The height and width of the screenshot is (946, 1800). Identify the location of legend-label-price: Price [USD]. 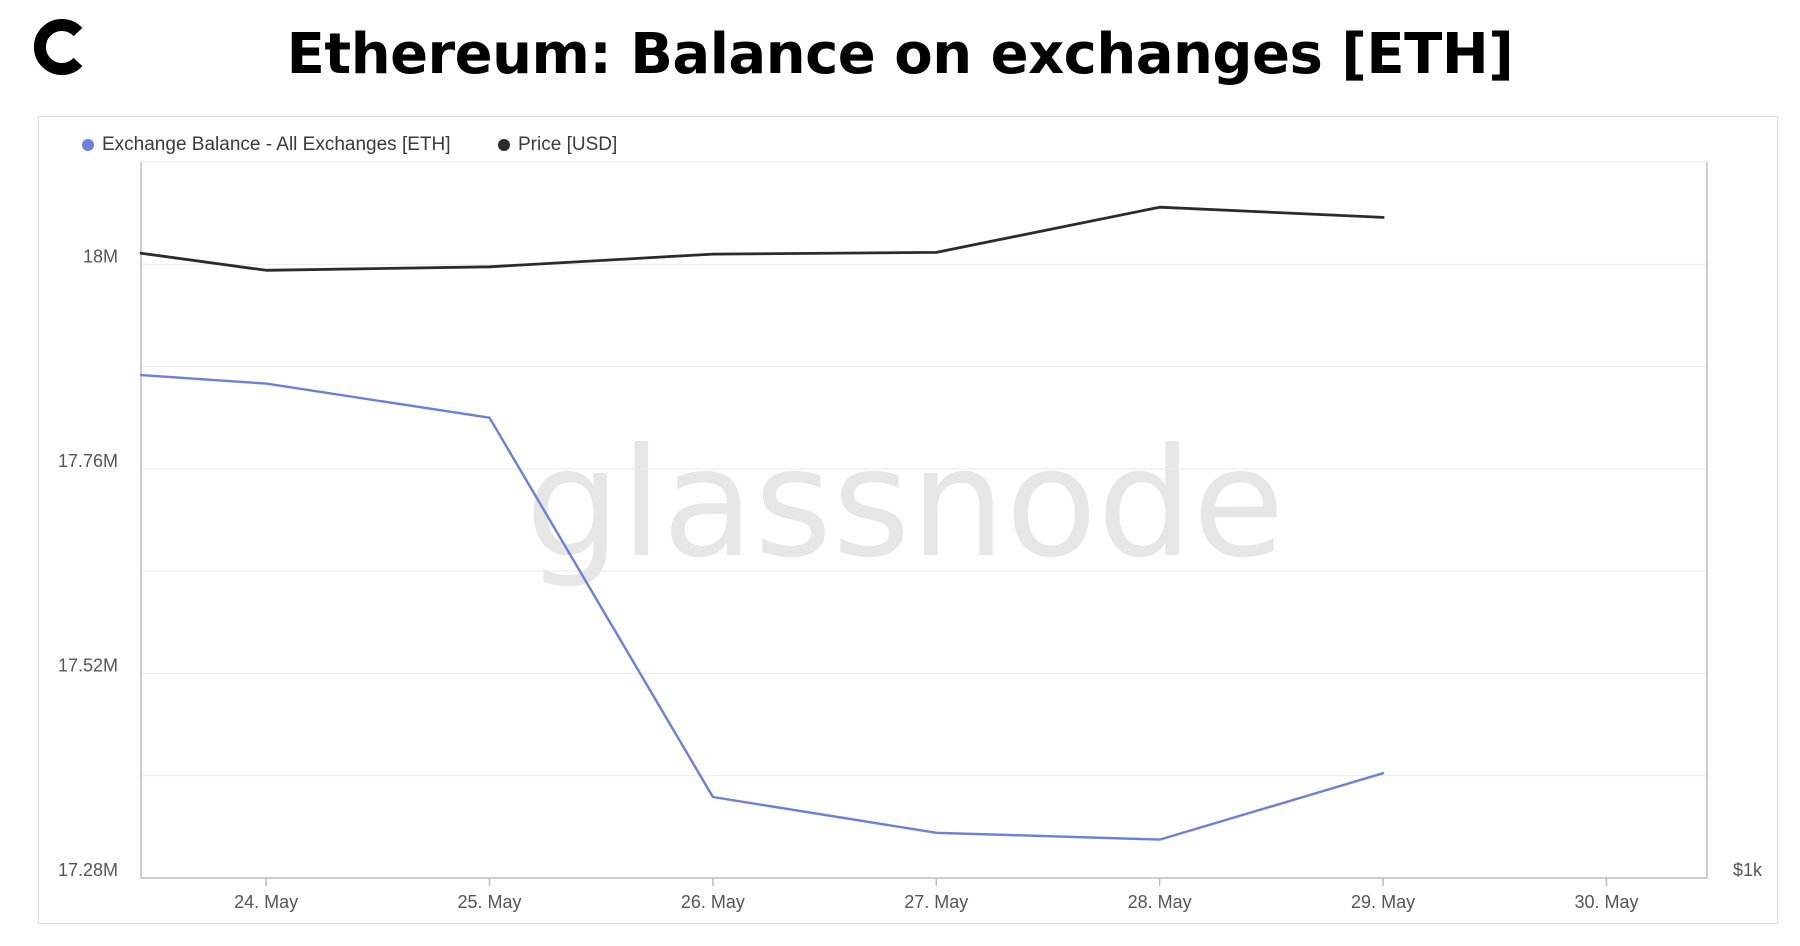
(568, 144).